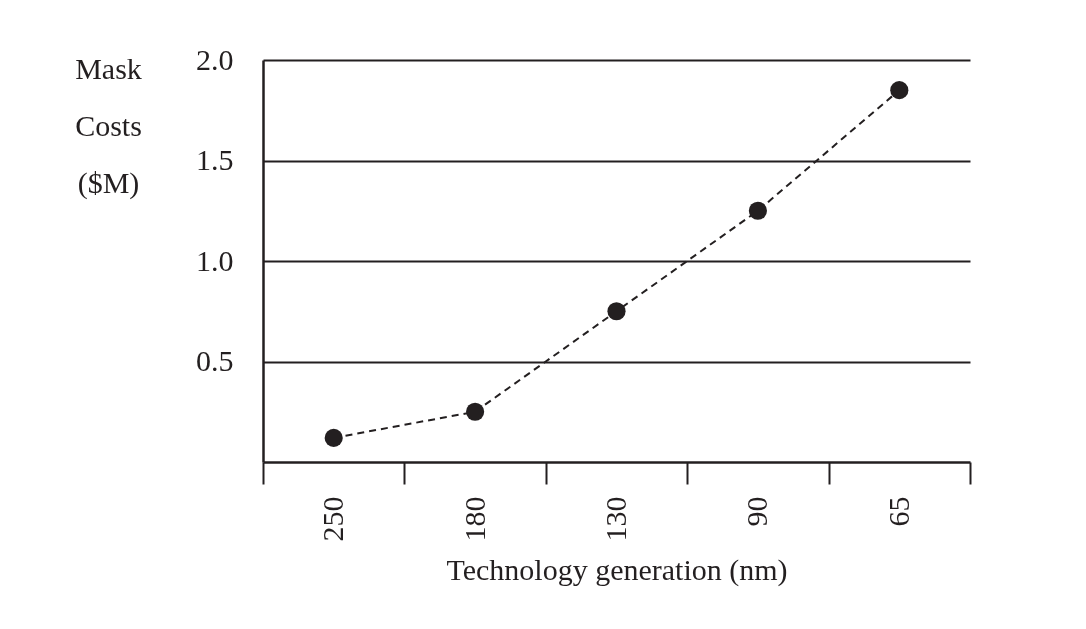 This screenshot has height=629, width=1086. What do you see at coordinates (757, 511) in the screenshot?
I see `x-tick-label: 90` at bounding box center [757, 511].